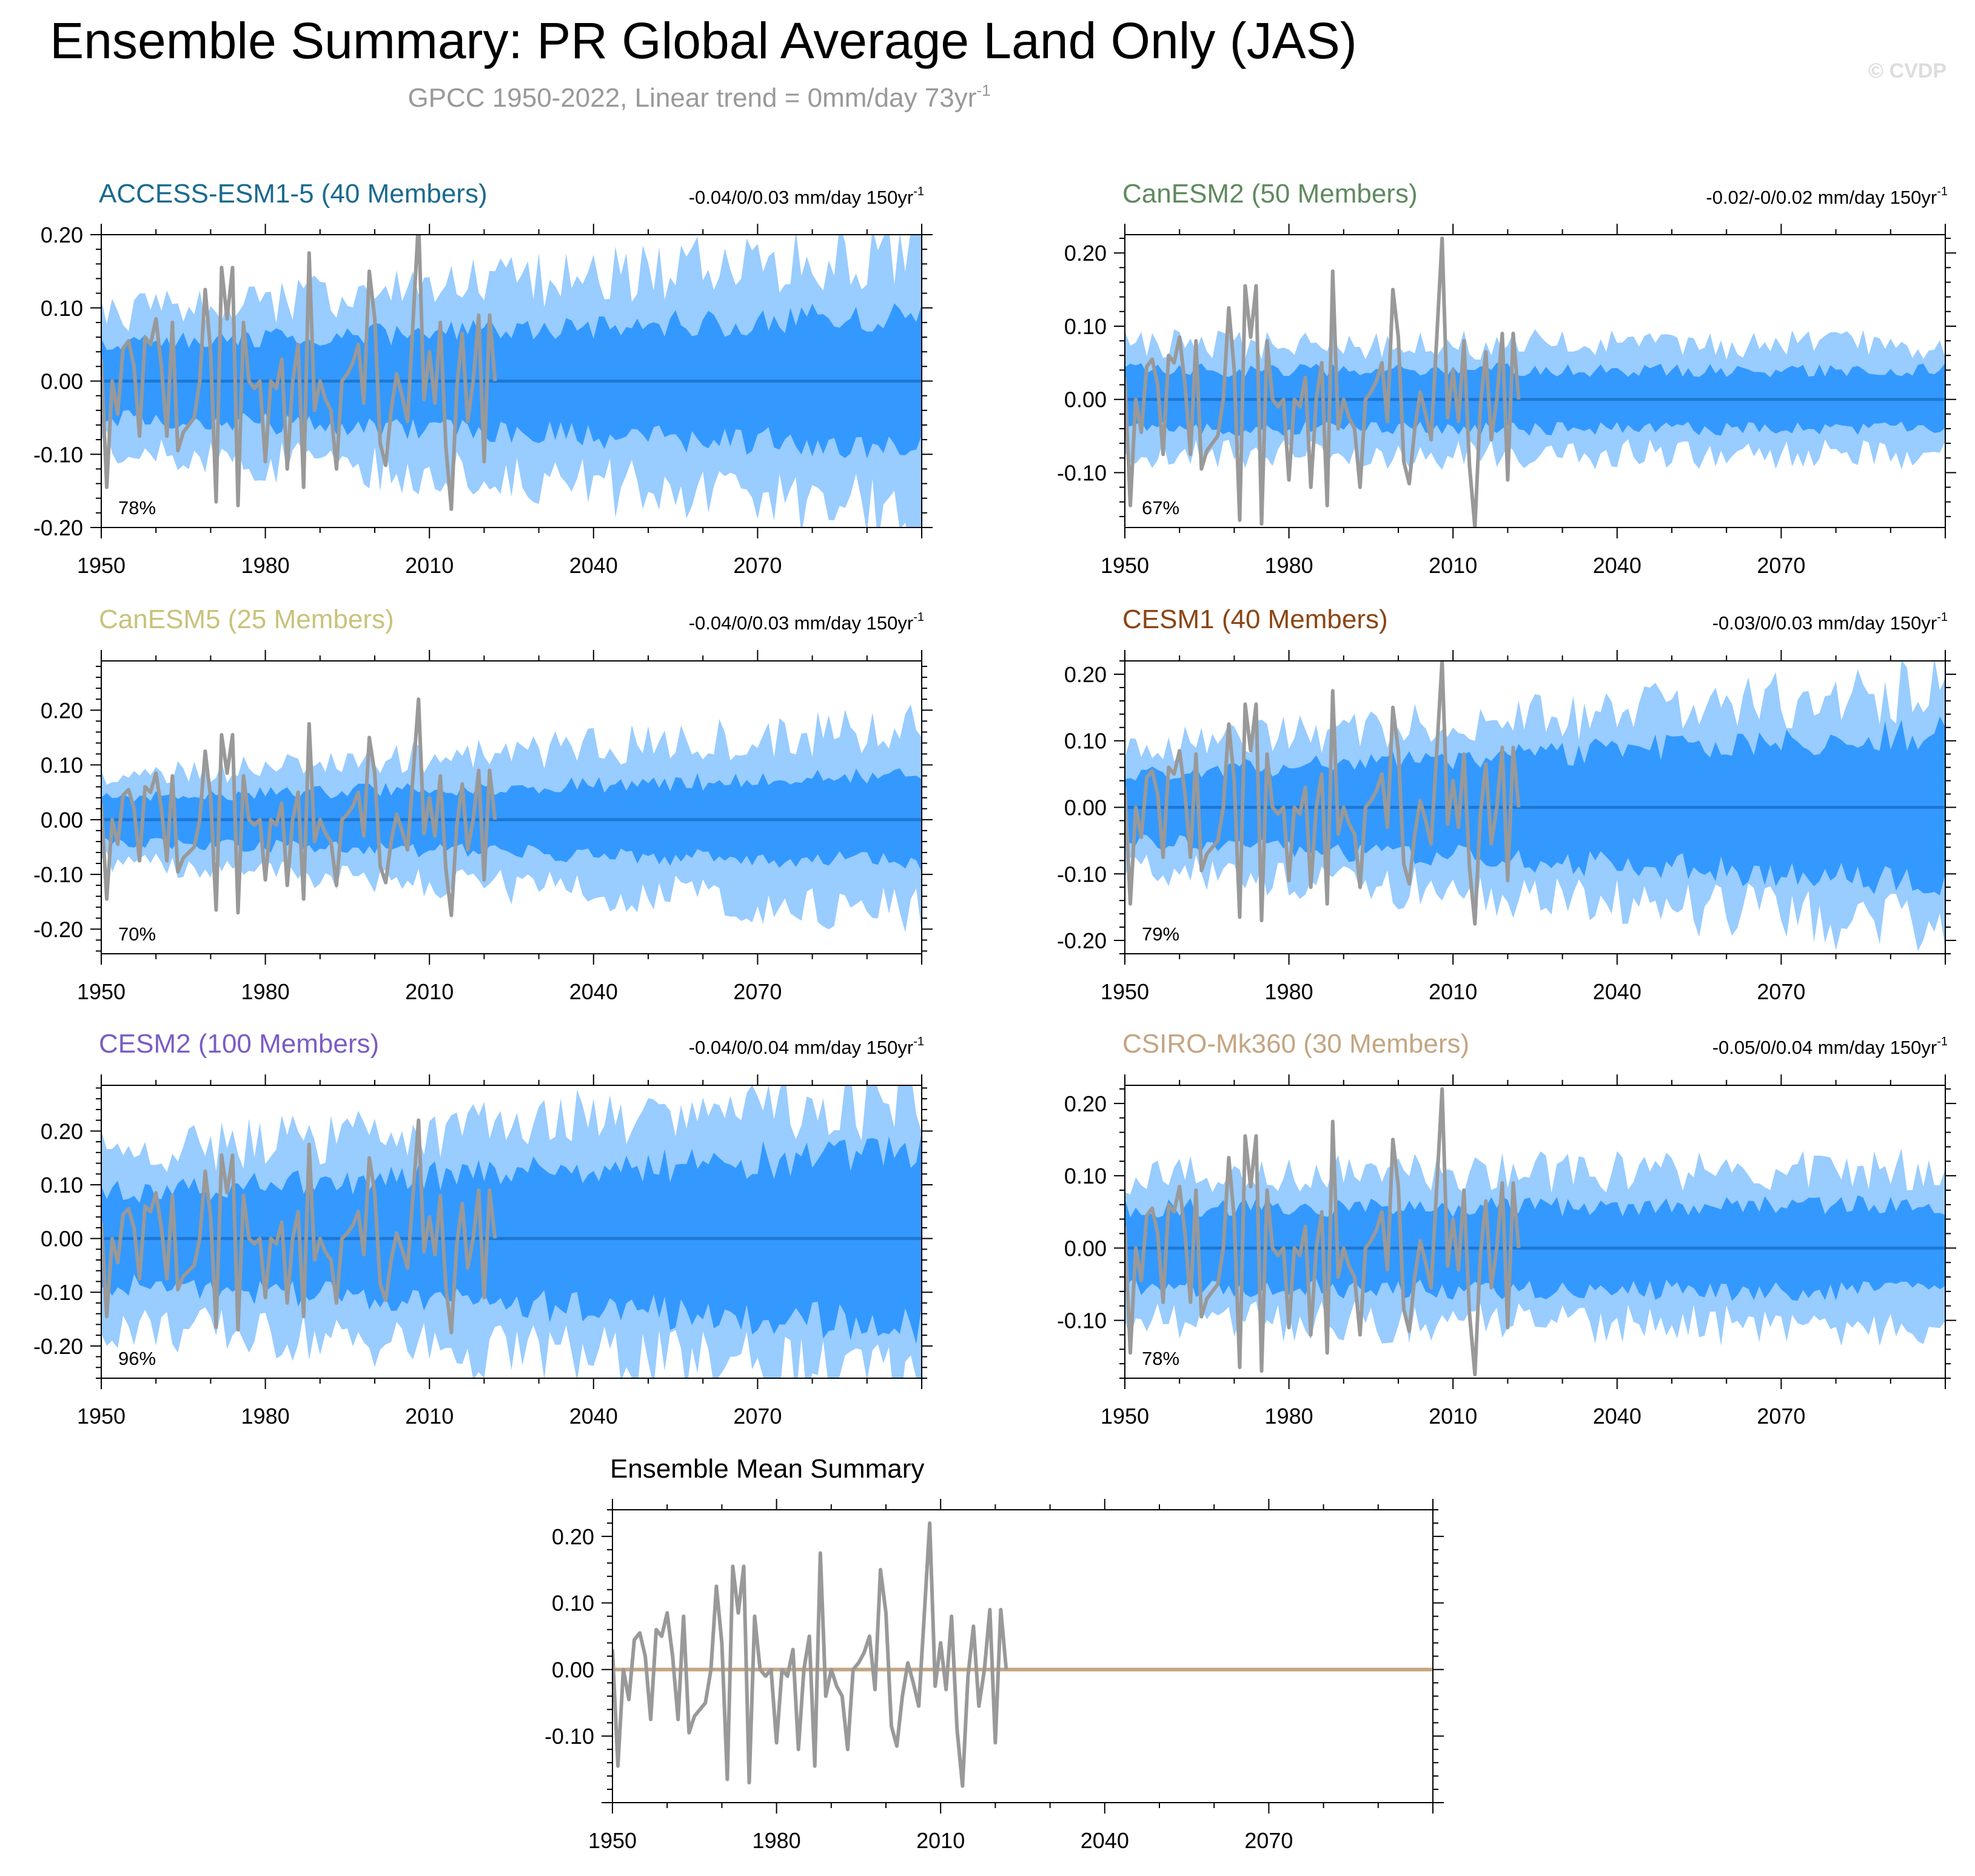 Image resolution: width=1975 pixels, height=1876 pixels. I want to click on percent-label: 78%, so click(1160, 1358).